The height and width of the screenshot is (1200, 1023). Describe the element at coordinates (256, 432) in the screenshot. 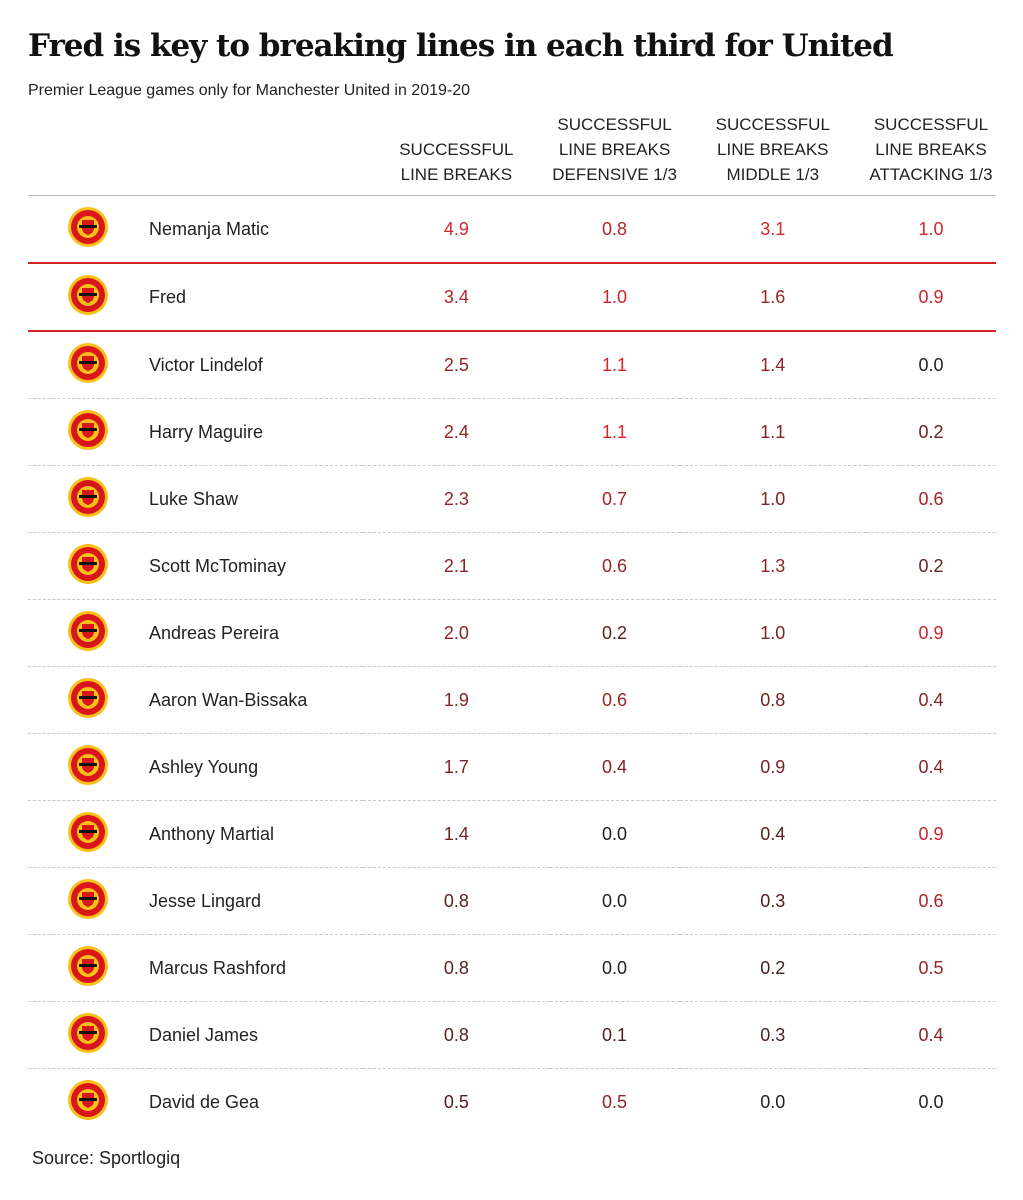

I see `player-name: Harry Maguire` at that location.